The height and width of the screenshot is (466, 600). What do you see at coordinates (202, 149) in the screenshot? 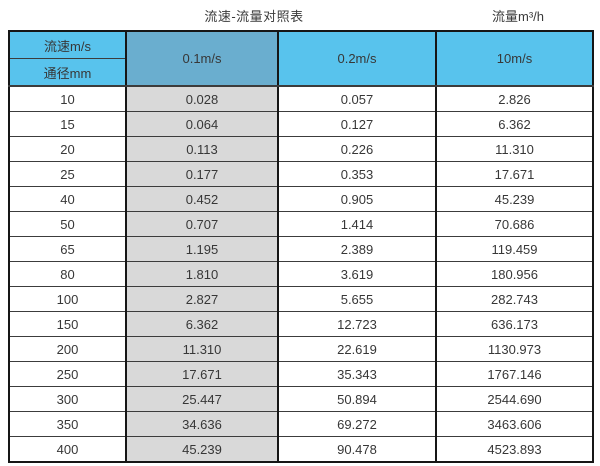
I see `flow-value-cell: 0.113` at bounding box center [202, 149].